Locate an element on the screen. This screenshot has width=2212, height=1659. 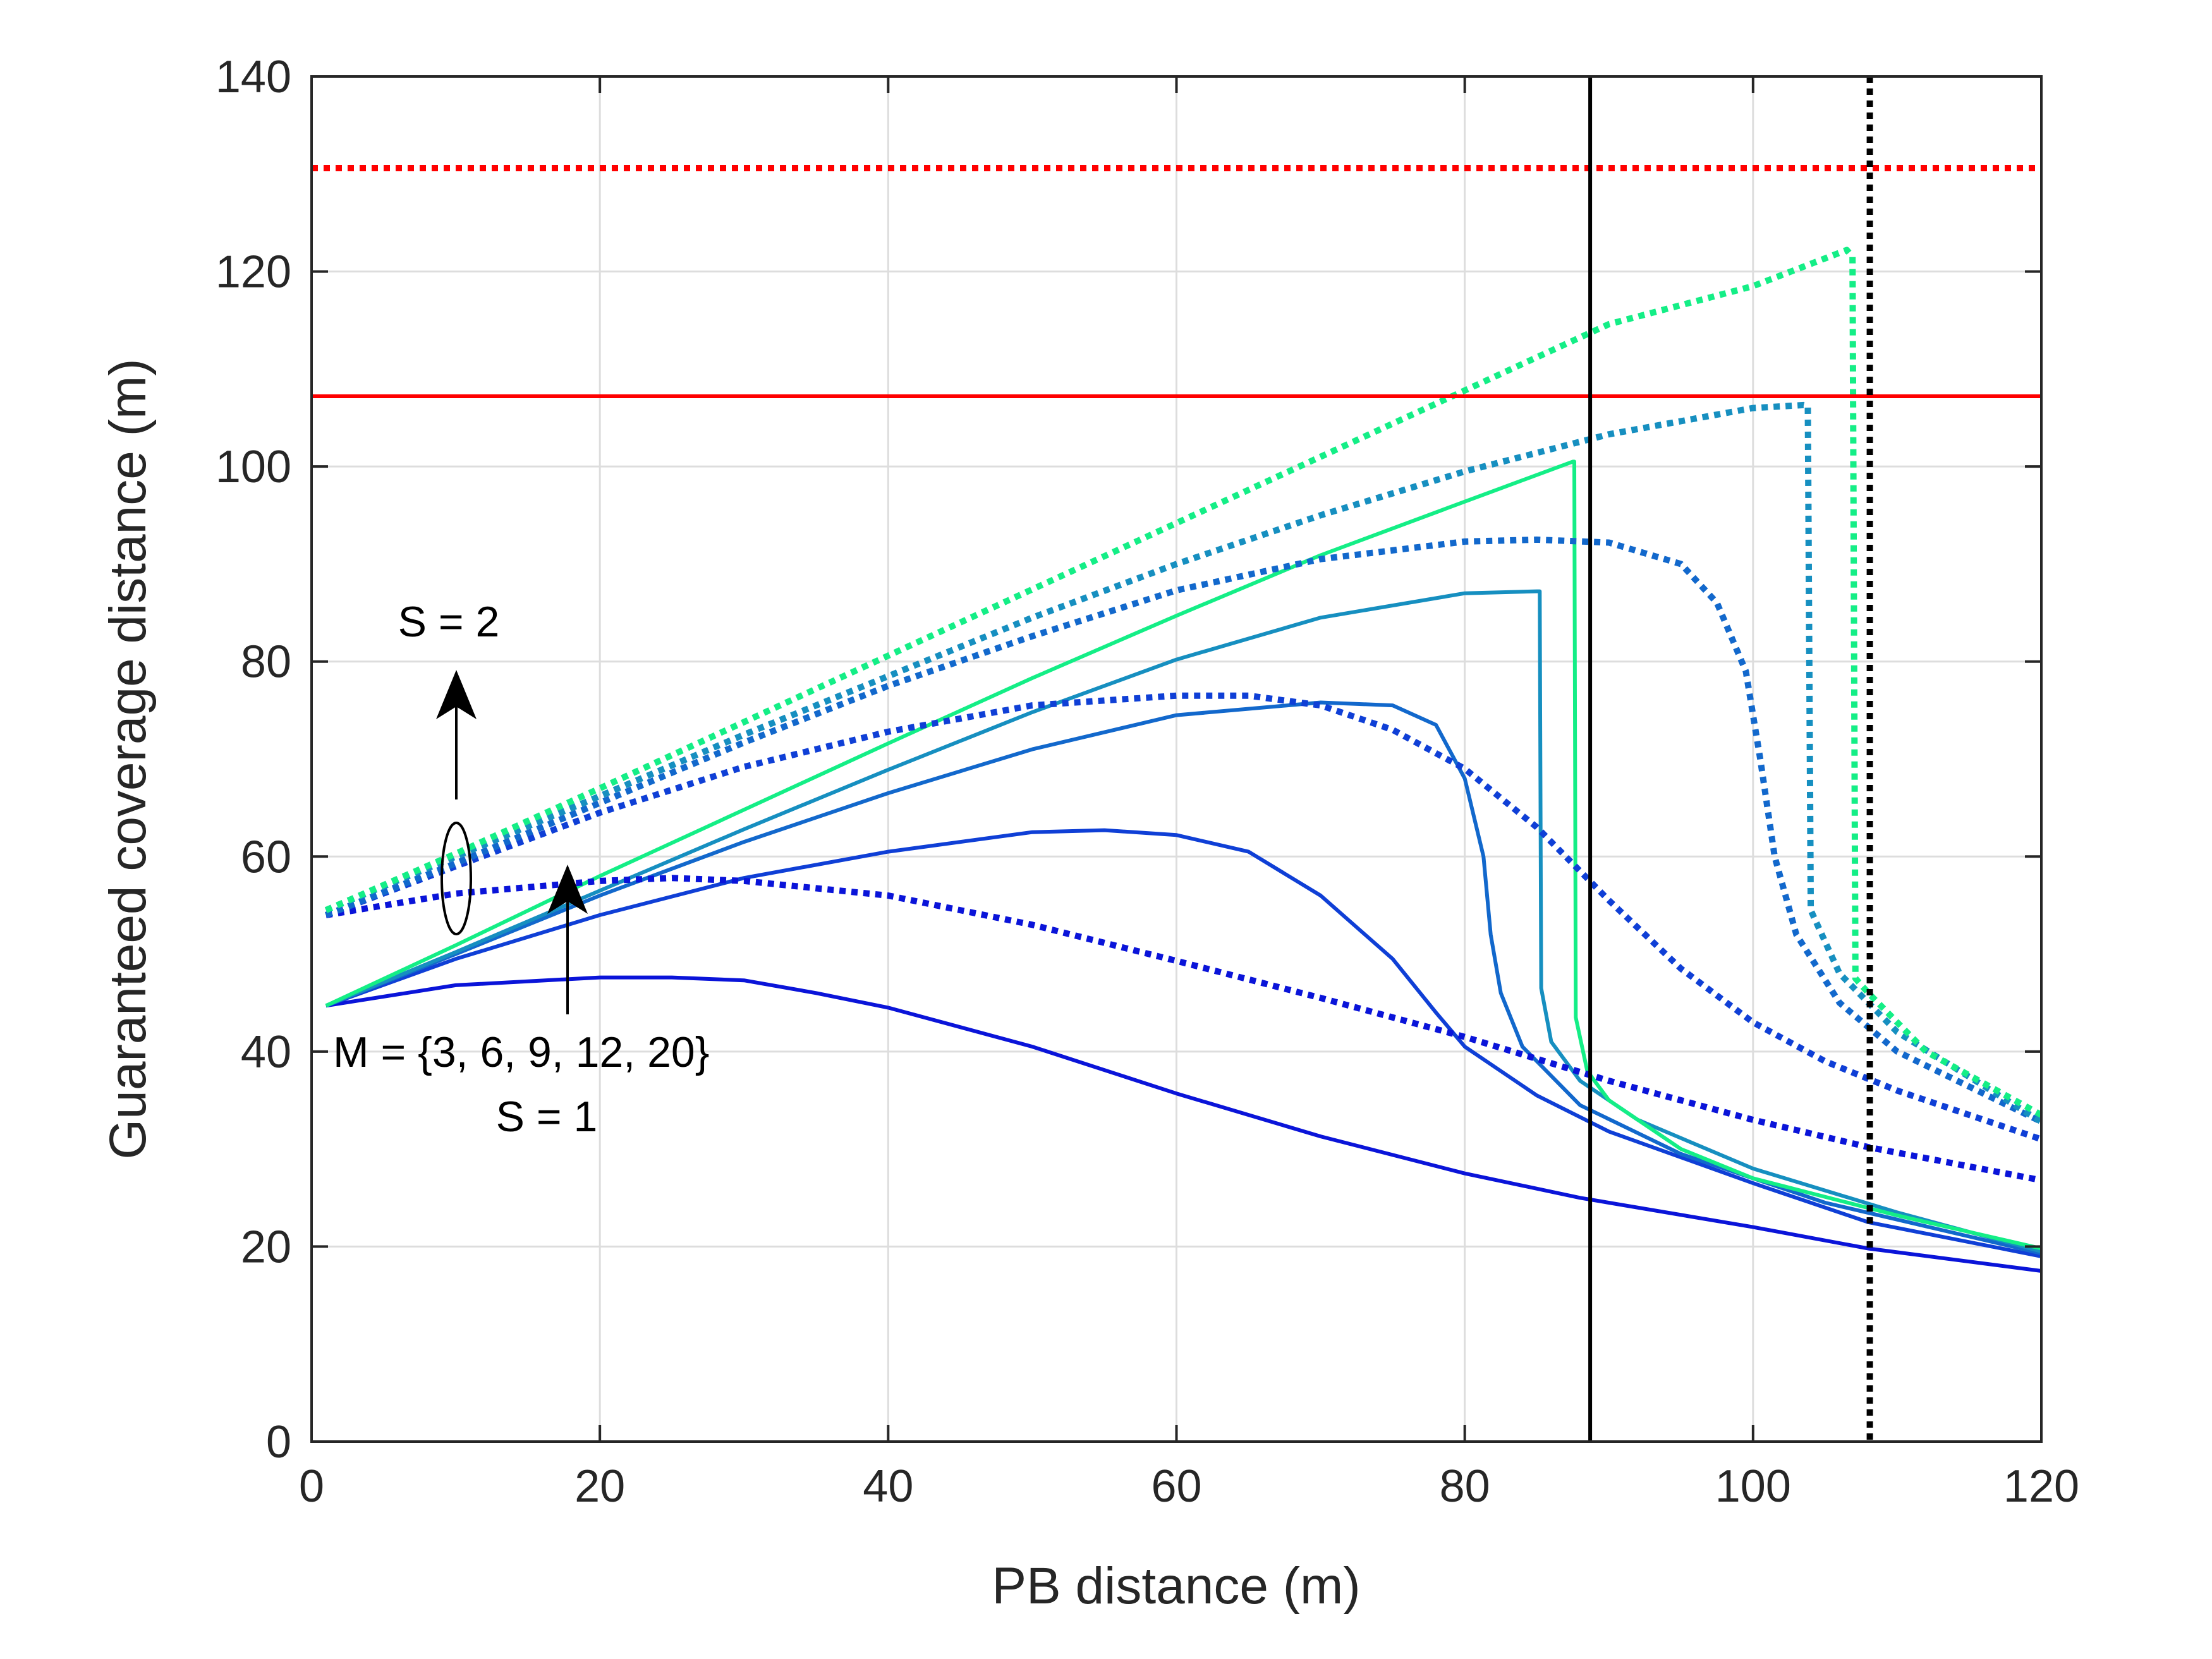
y-tick-label: 100 is located at coordinates (253, 467).